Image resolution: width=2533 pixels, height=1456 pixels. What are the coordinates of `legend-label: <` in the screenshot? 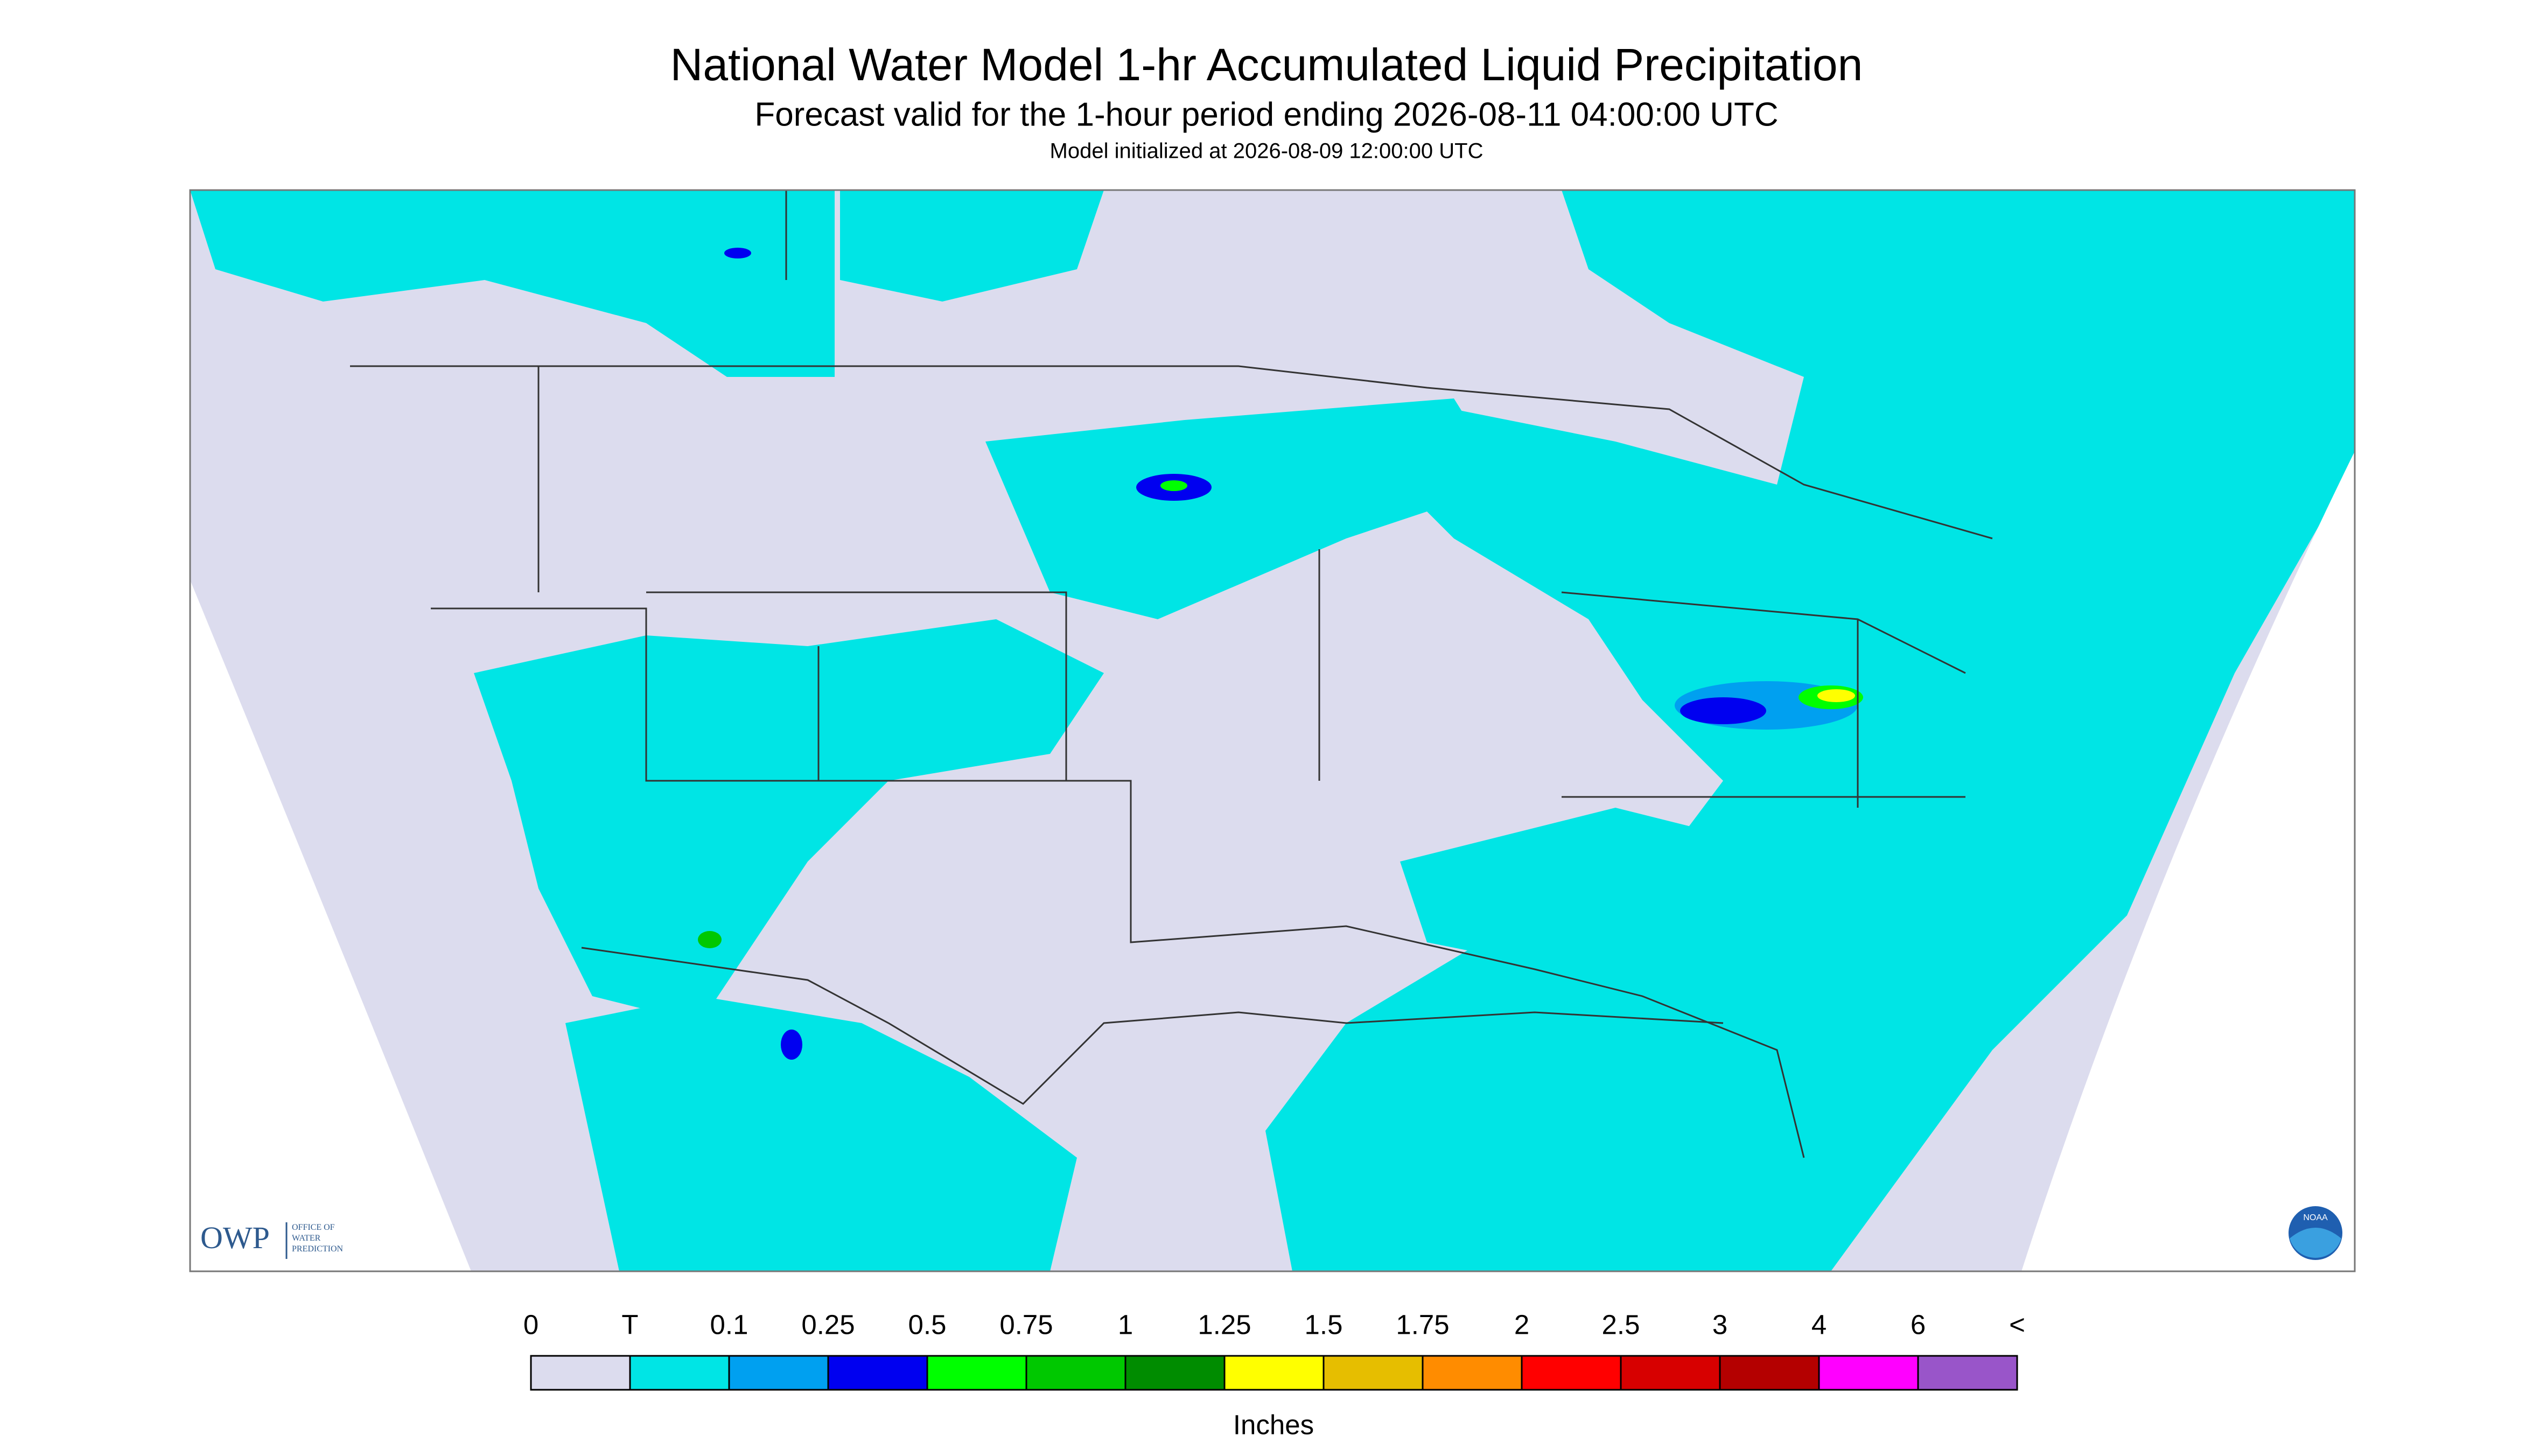 It's located at (2017, 1324).